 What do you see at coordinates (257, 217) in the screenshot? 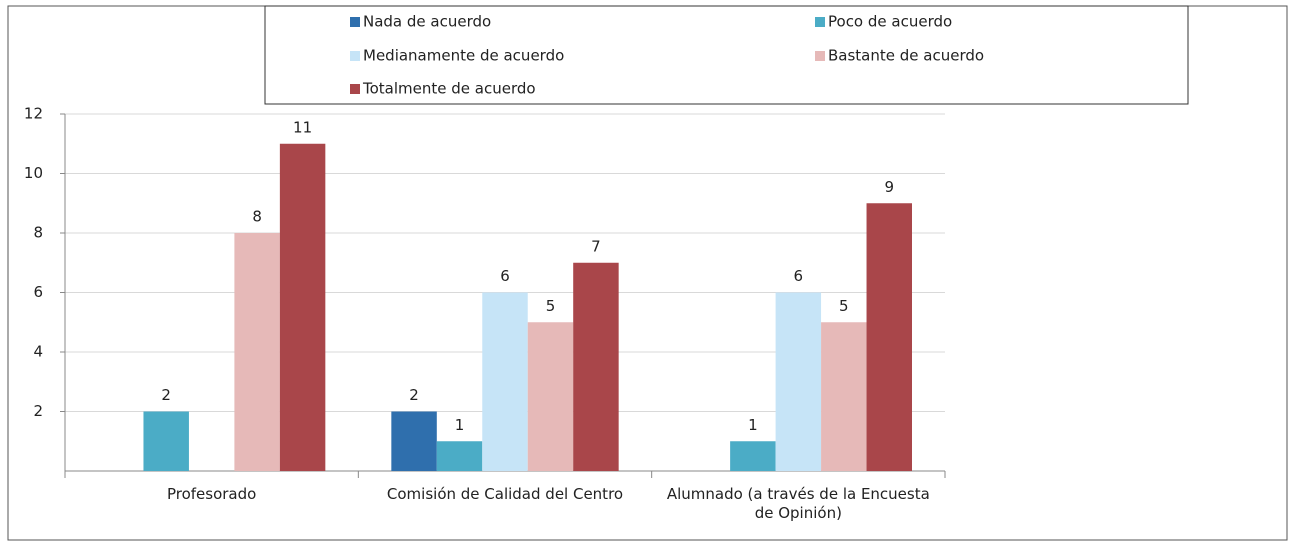
I see `value-label: 8` at bounding box center [257, 217].